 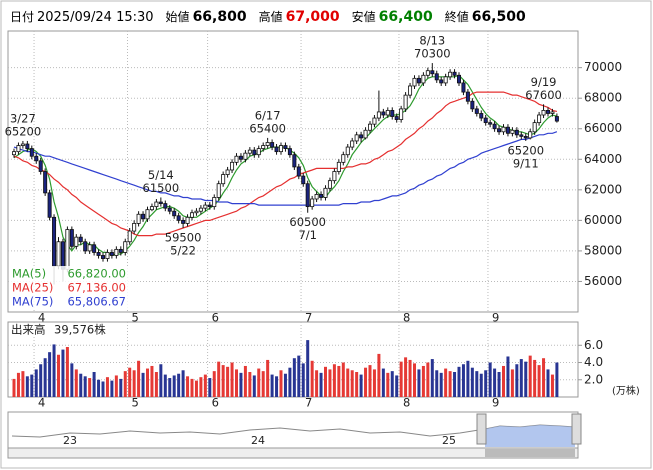 What do you see at coordinates (161, 175) in the screenshot?
I see `annotation-date: 5/14` at bounding box center [161, 175].